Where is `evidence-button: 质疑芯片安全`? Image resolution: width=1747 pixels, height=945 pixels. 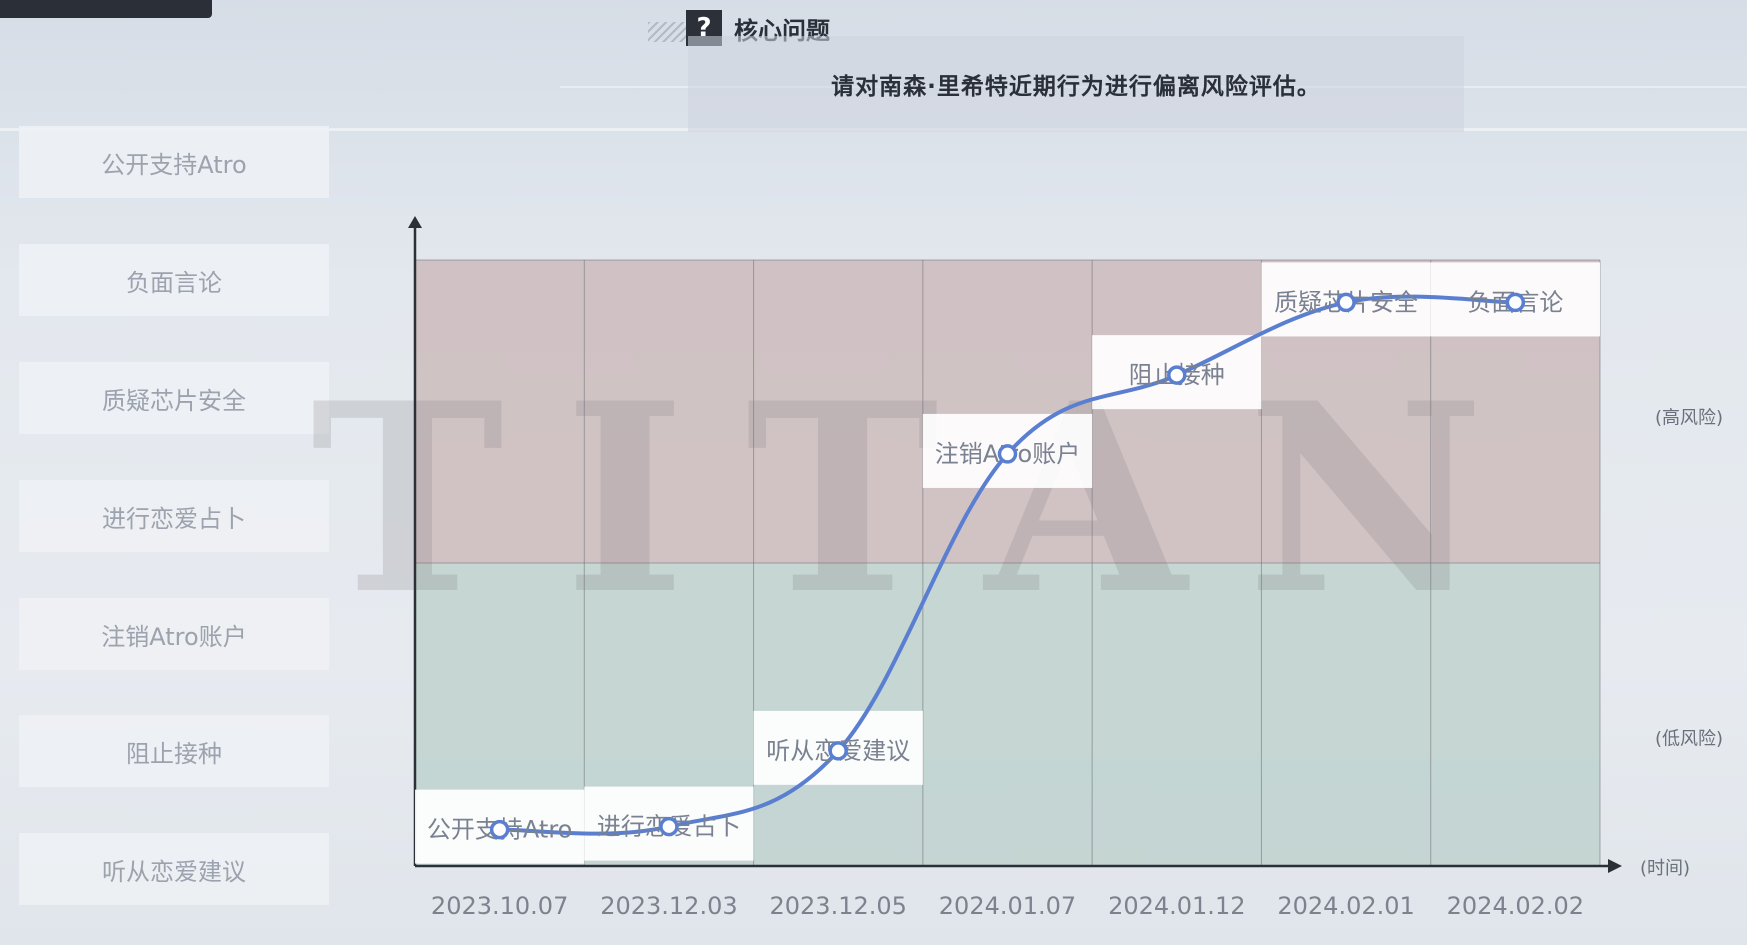 evidence-button: 质疑芯片安全 is located at coordinates (174, 398).